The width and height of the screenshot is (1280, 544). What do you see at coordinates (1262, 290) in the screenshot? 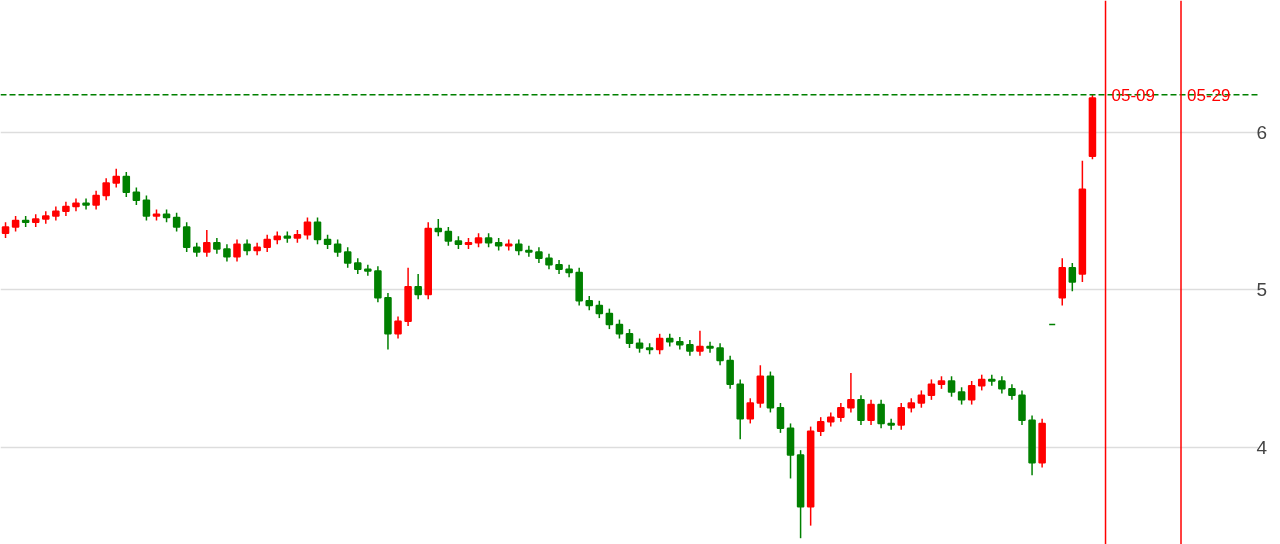
I see `y-tick-label: 5` at bounding box center [1262, 290].